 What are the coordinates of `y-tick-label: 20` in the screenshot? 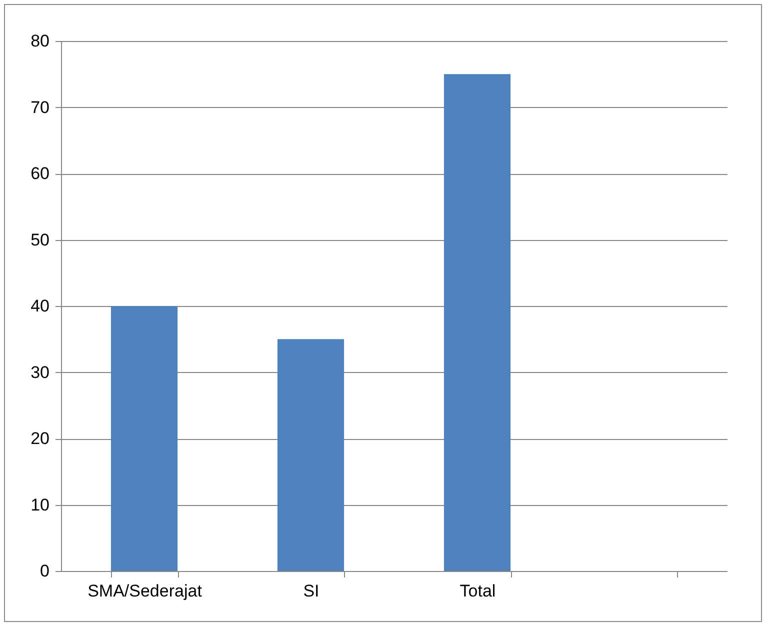 It's located at (40, 438).